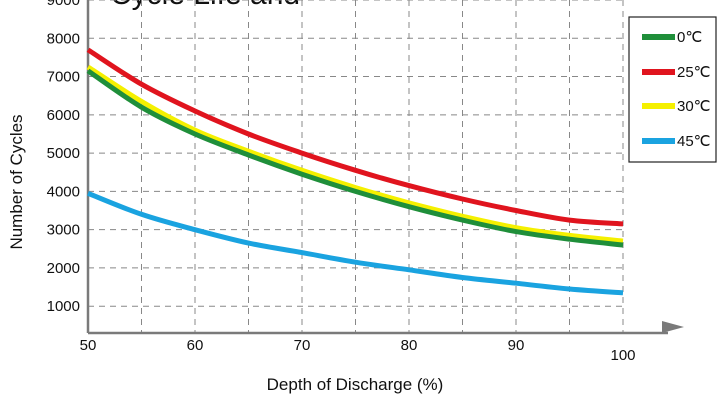 The height and width of the screenshot is (395, 718). What do you see at coordinates (302, 345) in the screenshot?
I see `x-tick-label: 70` at bounding box center [302, 345].